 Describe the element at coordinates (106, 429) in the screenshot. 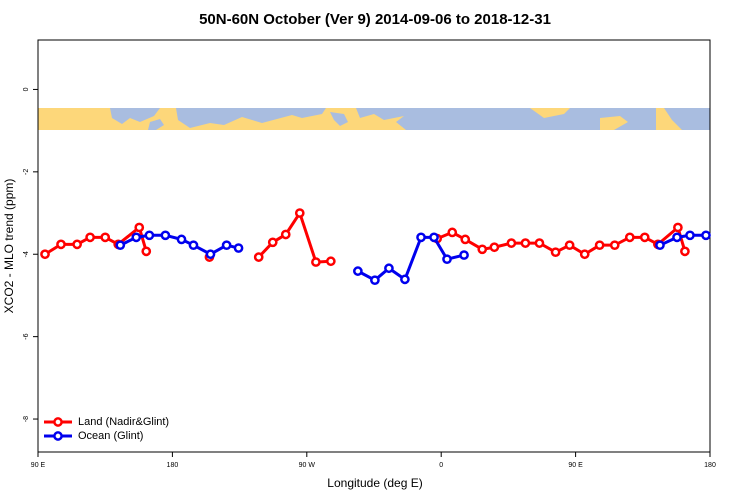

I see `legend: Land (Nadir&Glint) Ocean (Glint)` at that location.